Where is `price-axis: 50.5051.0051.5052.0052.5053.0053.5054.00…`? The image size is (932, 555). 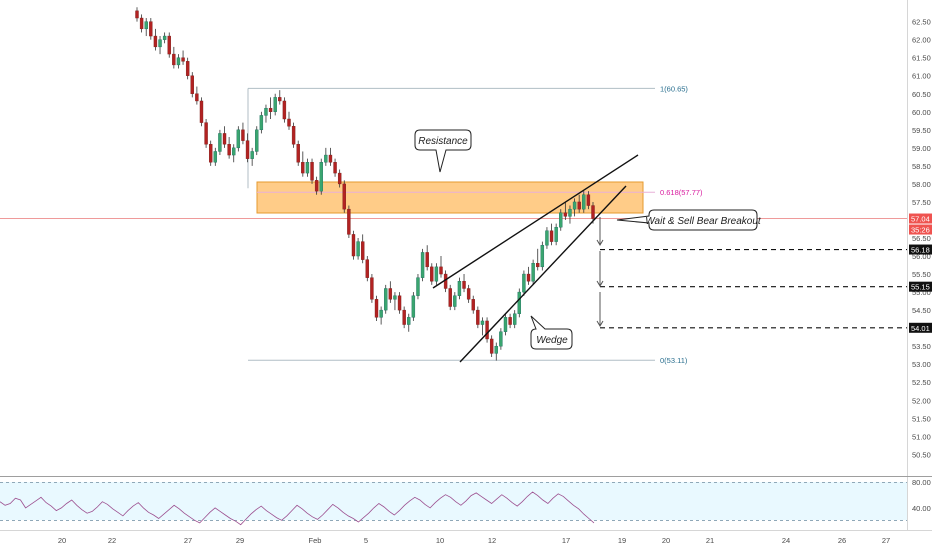
price-axis: 50.5051.0051.5052.0052.5053.0053.5054.00… is located at coordinates (921, 239).